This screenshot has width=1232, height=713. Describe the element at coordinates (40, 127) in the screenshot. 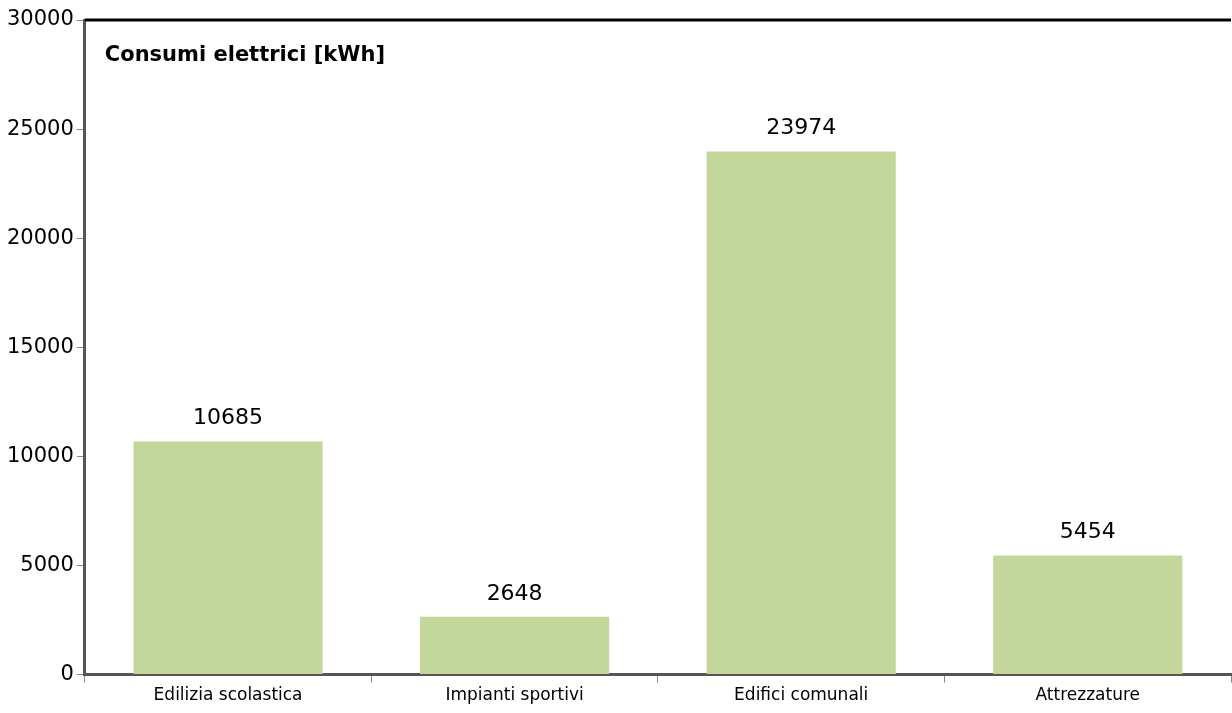

I see `y-tick-label: 25000` at that location.